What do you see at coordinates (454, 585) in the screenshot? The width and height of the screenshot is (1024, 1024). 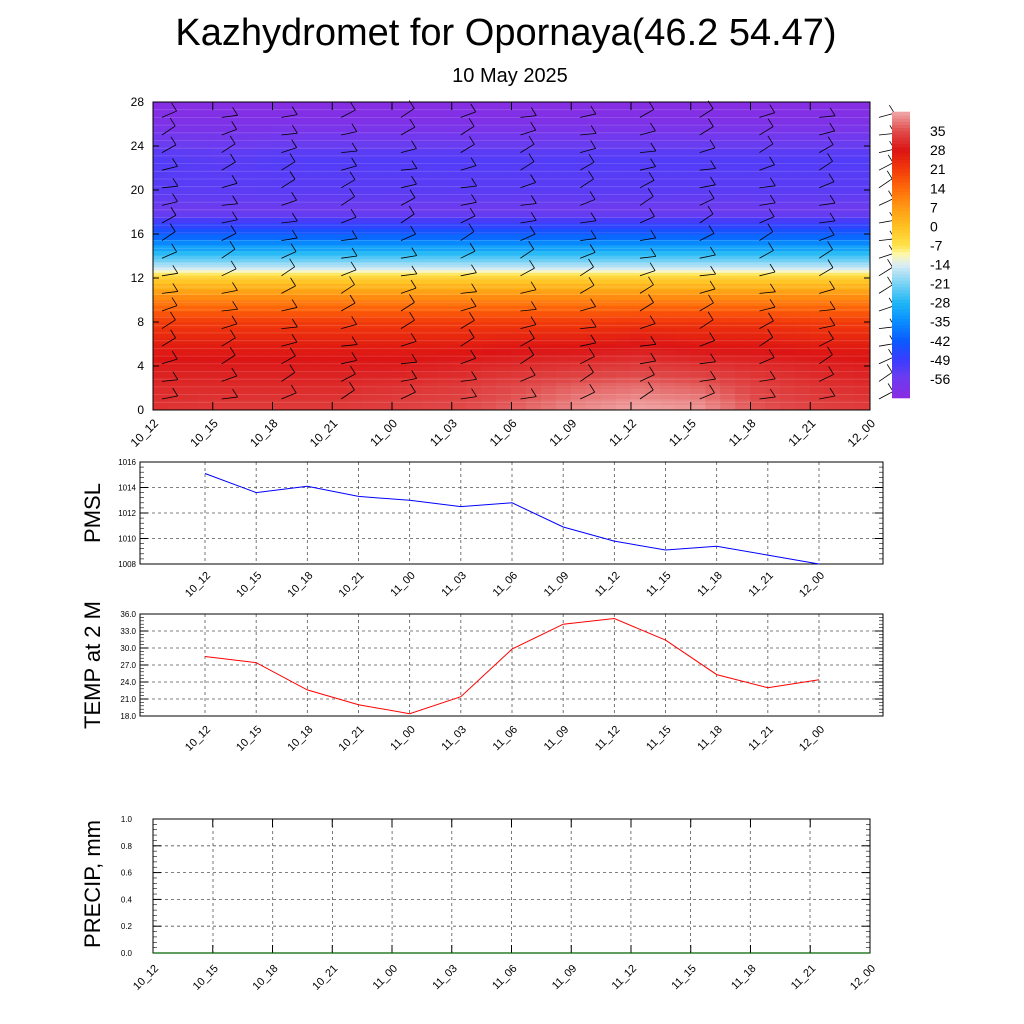 I see `pmsl-x-tick-label: 11_03` at bounding box center [454, 585].